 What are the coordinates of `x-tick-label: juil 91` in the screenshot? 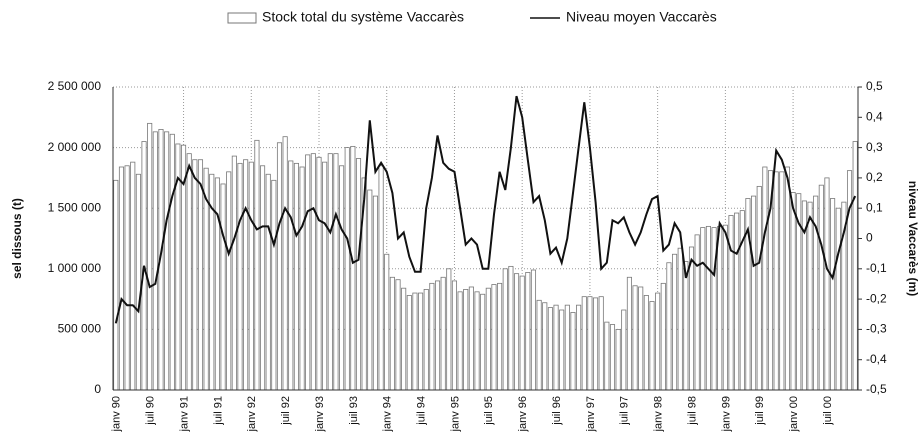 It's located at (218, 411).